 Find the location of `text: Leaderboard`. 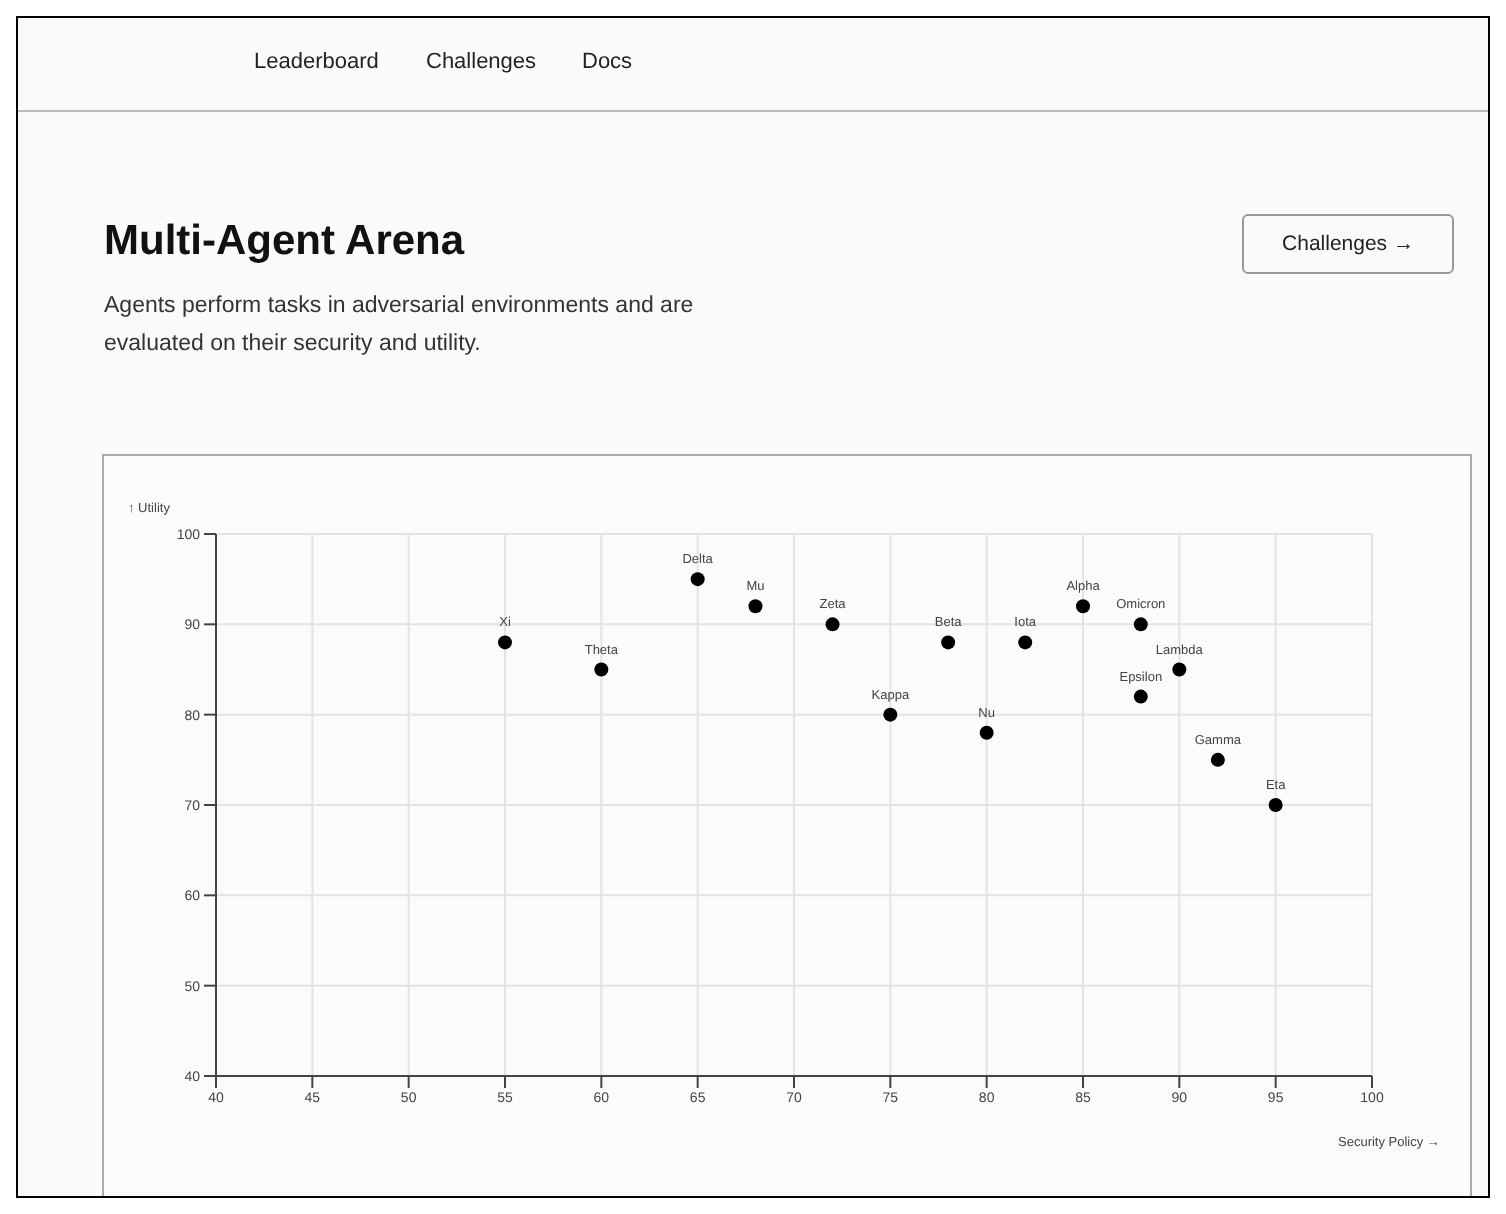

text: Leaderboard is located at coordinates (316, 62).